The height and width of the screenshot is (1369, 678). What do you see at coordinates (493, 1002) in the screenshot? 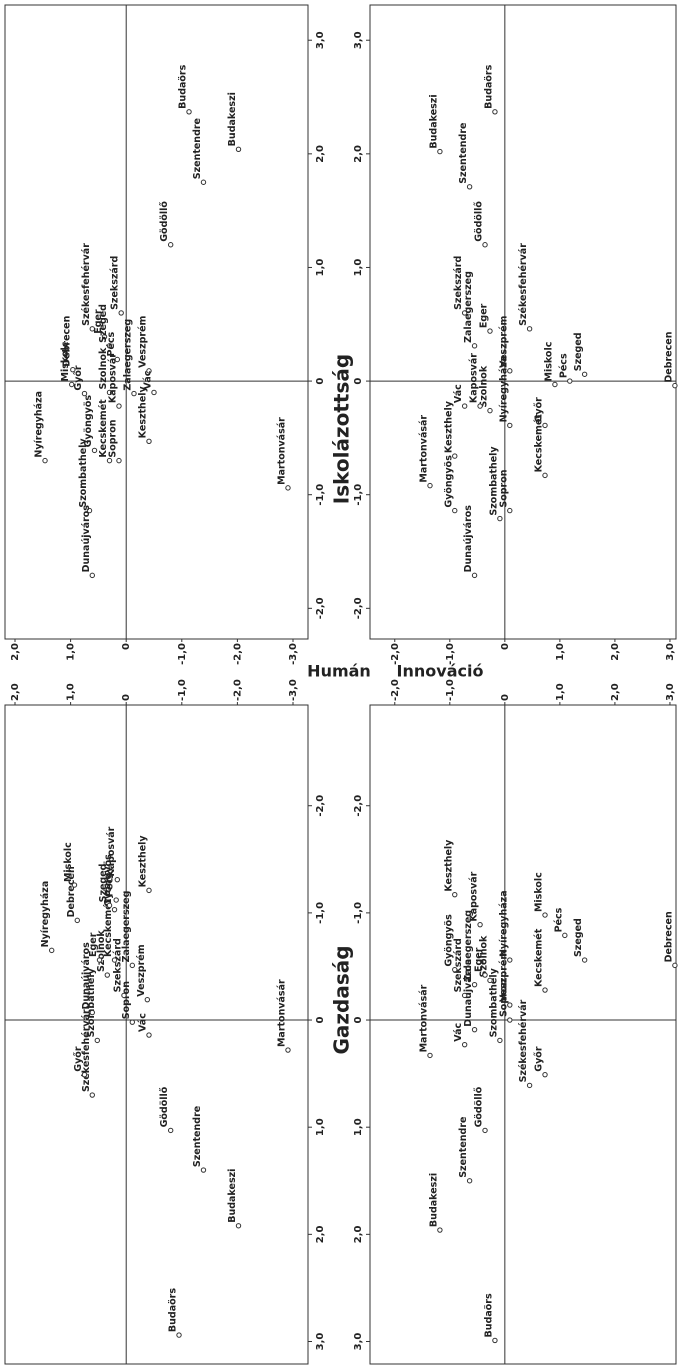
I see `point-label: Szombathely` at bounding box center [493, 1002].